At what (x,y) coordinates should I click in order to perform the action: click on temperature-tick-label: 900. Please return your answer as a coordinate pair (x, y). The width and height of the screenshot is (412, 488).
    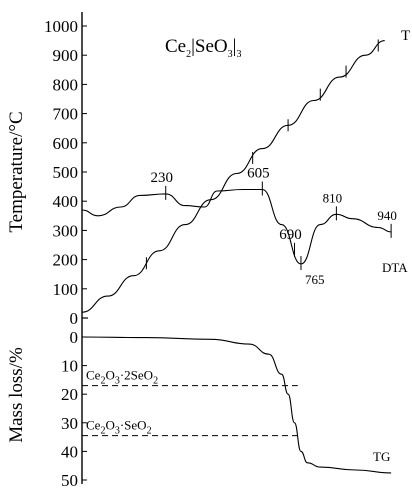
    Looking at the image, I should click on (66, 55).